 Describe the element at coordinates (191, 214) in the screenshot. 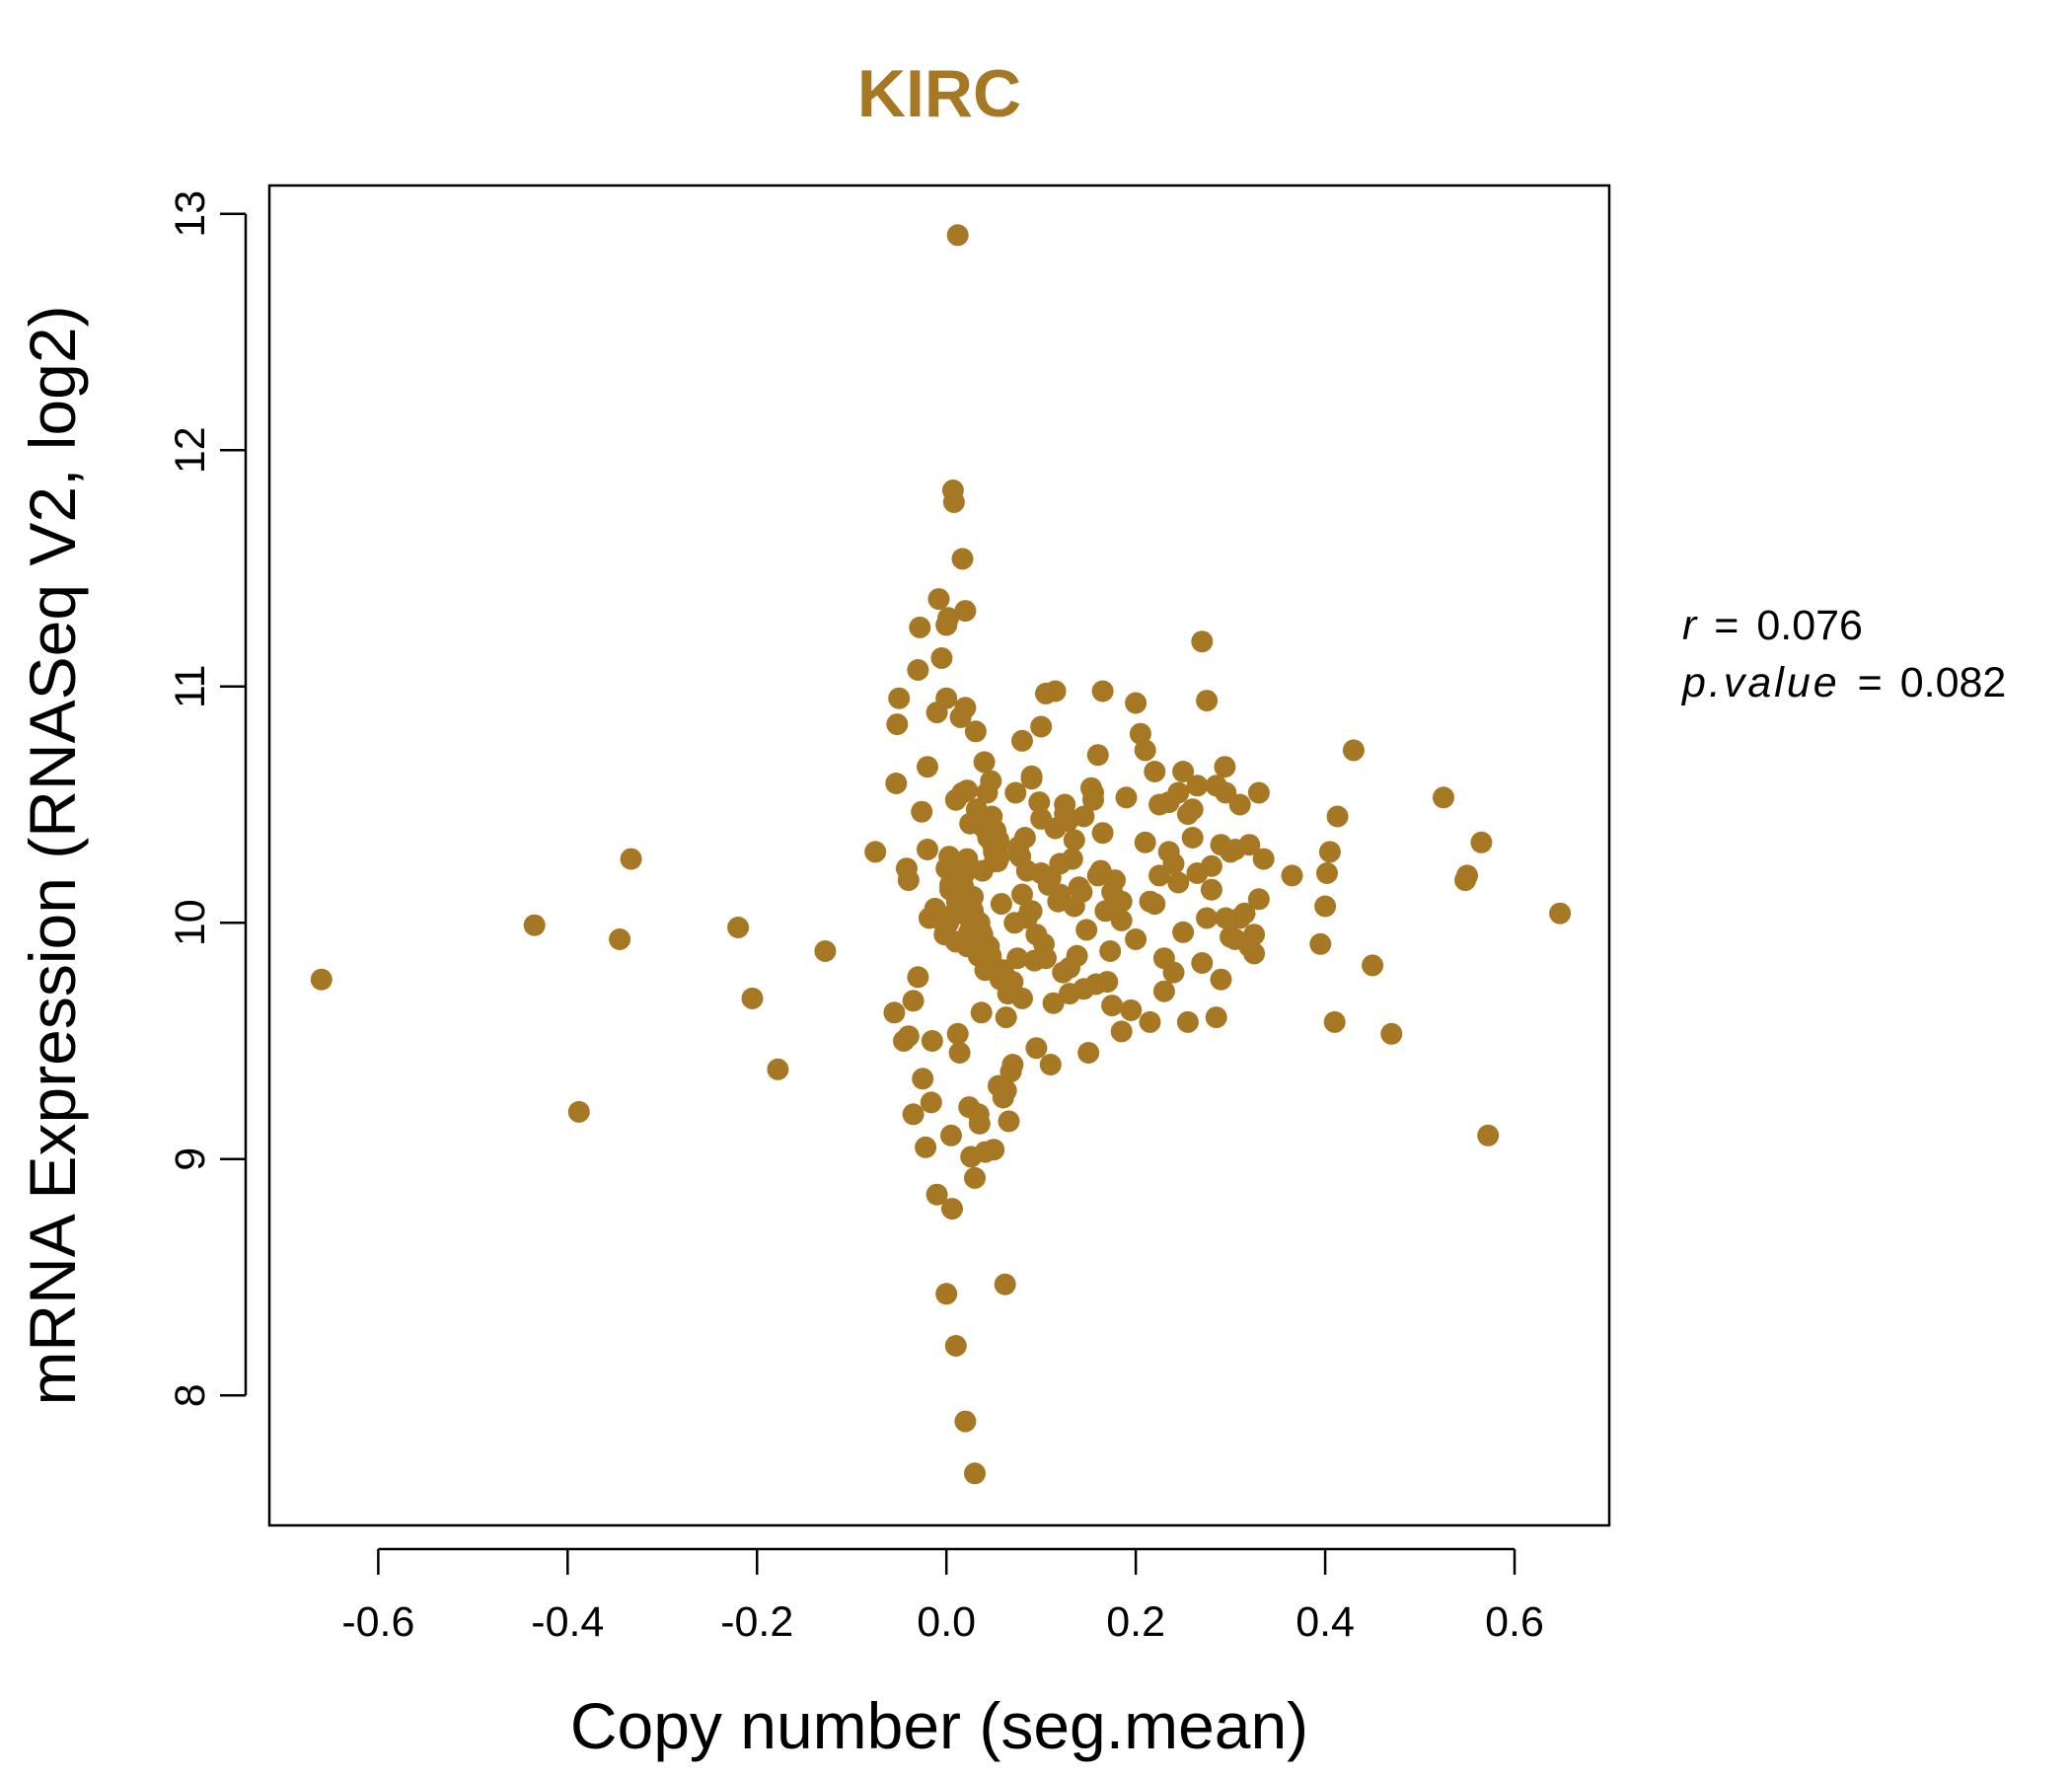

I see `y-tick-label: 13` at that location.